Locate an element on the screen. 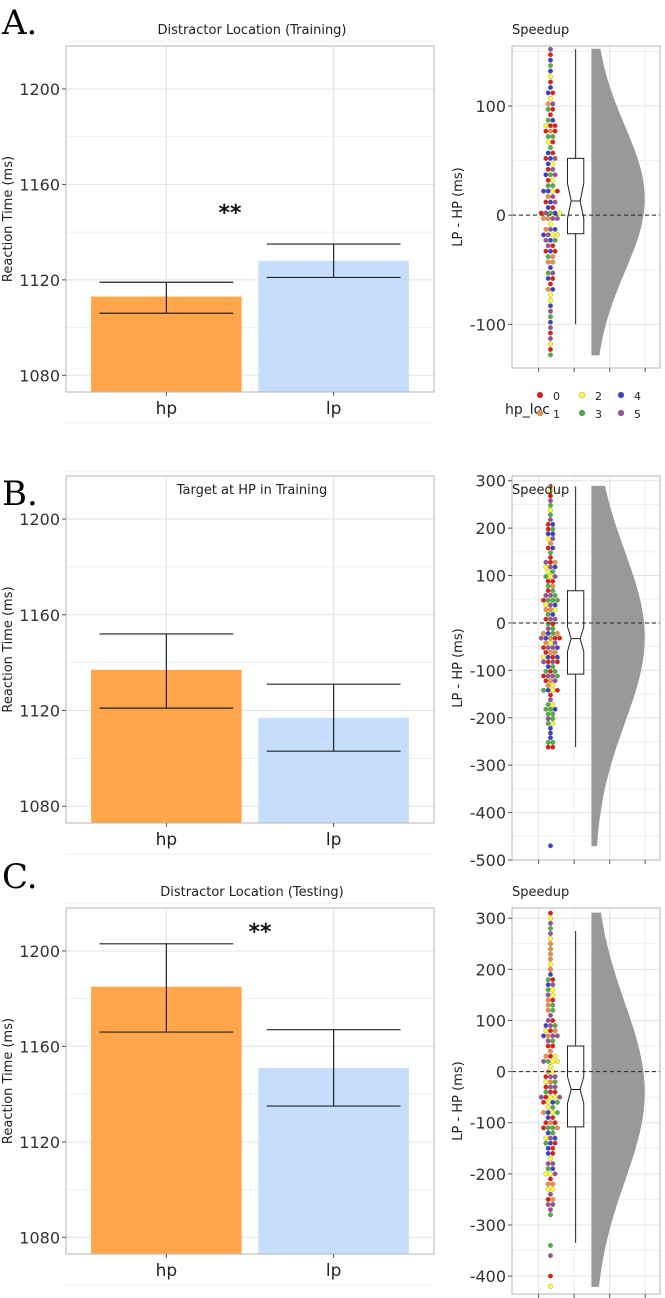 Image resolution: width=665 pixels, height=1298 pixels. chart-title: Speedup is located at coordinates (540, 892).